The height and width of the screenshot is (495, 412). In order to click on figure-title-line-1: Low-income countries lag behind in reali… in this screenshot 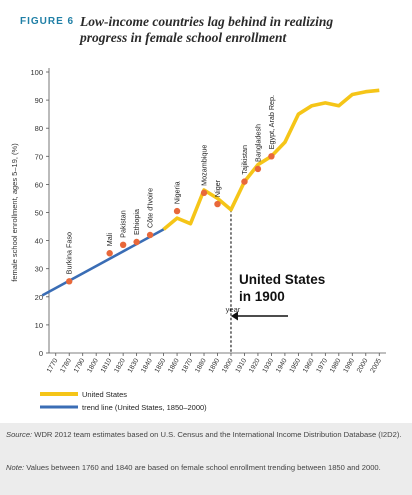, I will do `click(207, 21)`.